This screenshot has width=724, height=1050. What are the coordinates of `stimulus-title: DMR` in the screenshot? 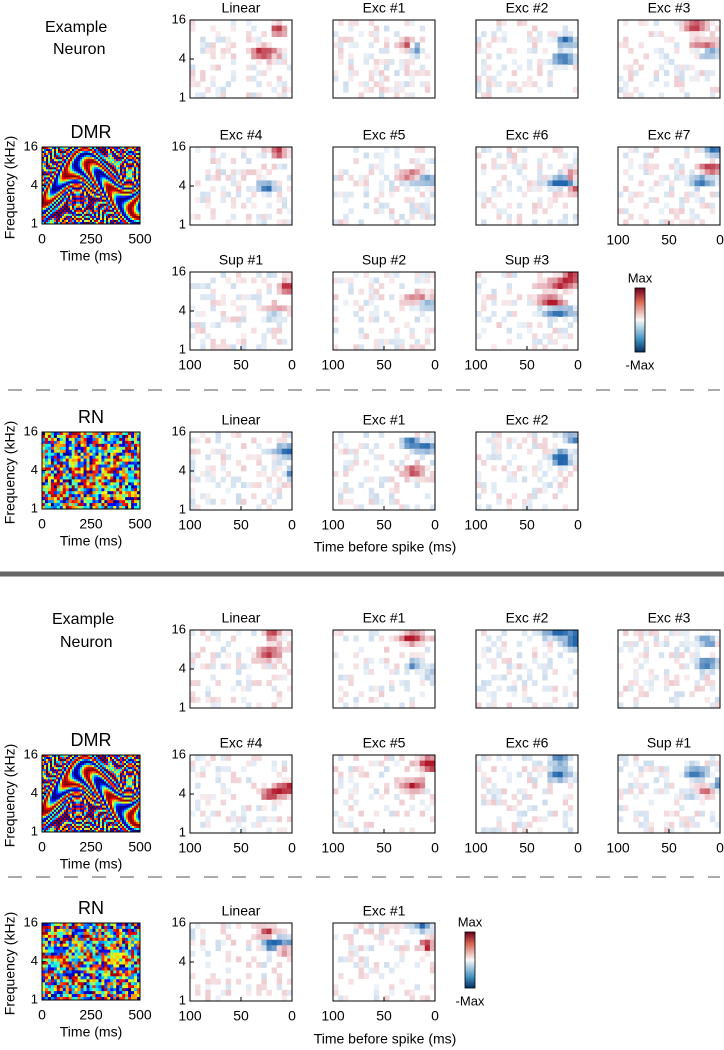 It's located at (91, 132).